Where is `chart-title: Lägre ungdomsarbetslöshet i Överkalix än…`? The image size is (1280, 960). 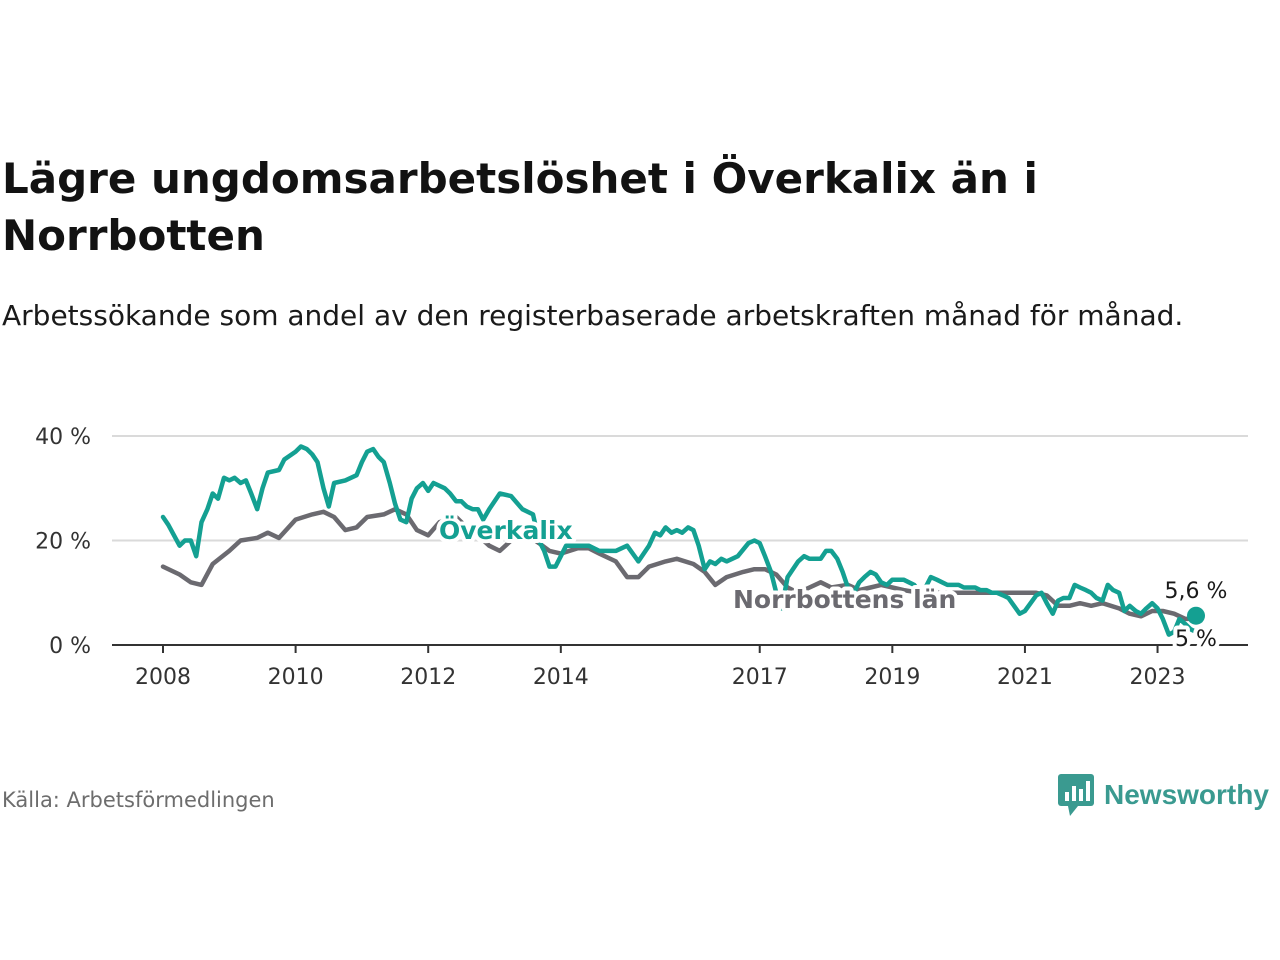 chart-title: Lägre ungdomsarbetslöshet i Överkalix än… is located at coordinates (520, 207).